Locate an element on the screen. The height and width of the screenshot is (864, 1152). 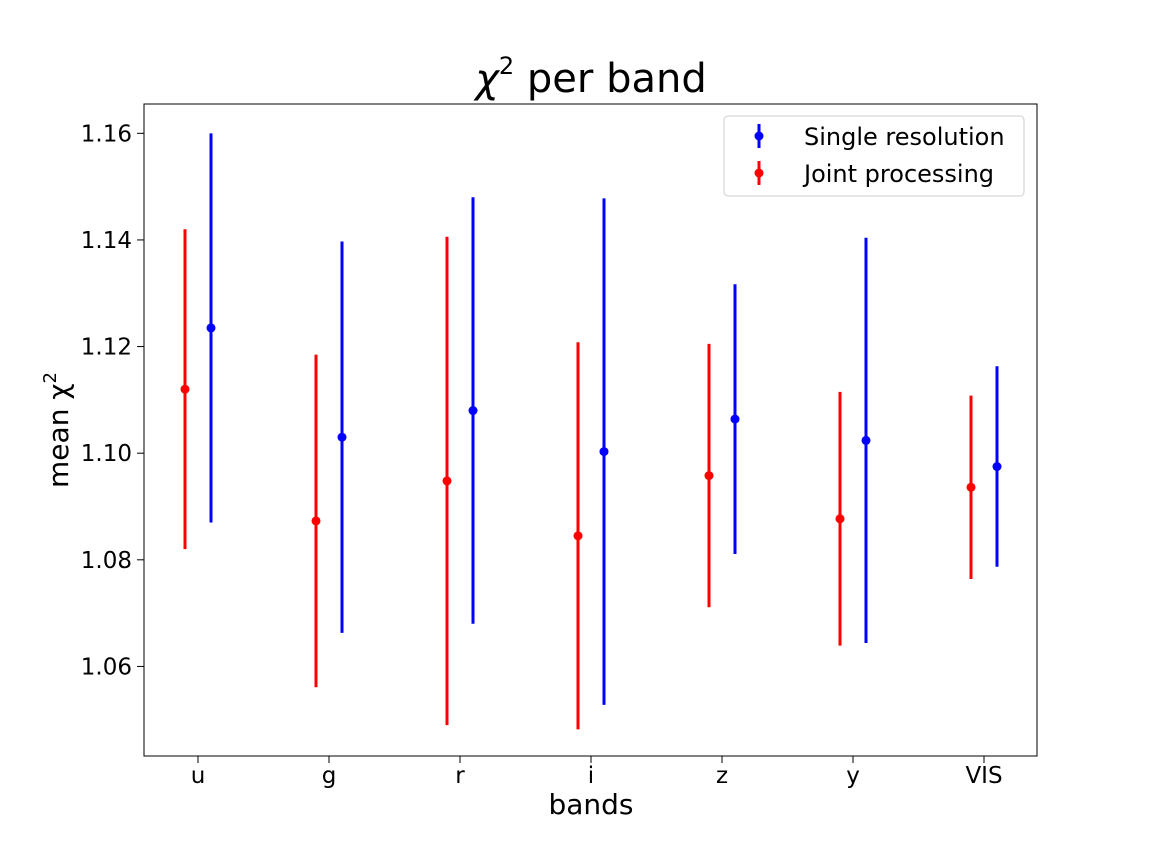
y-tick-label: 1.08 is located at coordinates (106, 561).